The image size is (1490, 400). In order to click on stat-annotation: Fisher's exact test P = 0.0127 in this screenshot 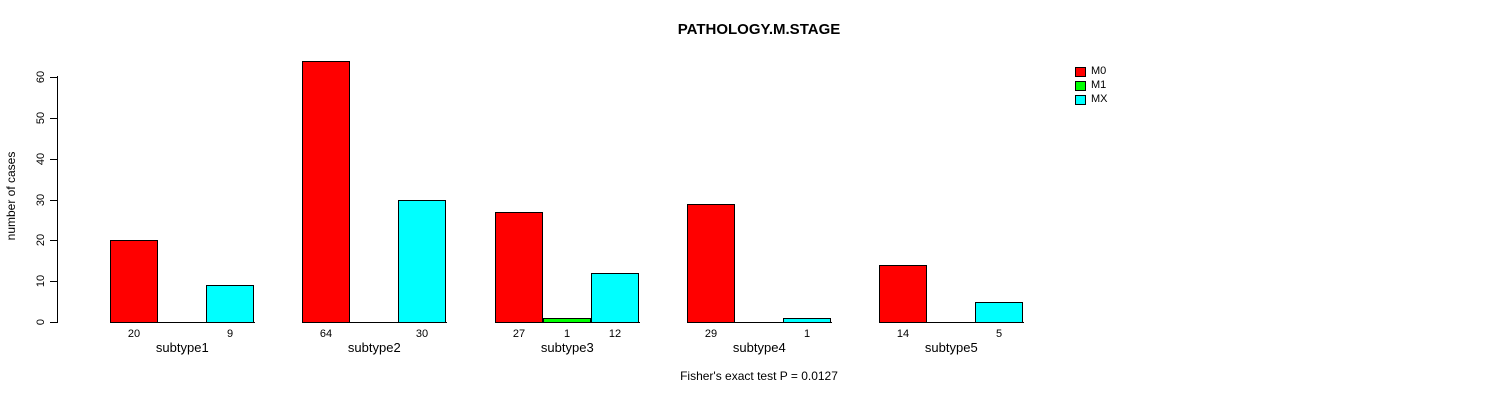, I will do `click(759, 376)`.